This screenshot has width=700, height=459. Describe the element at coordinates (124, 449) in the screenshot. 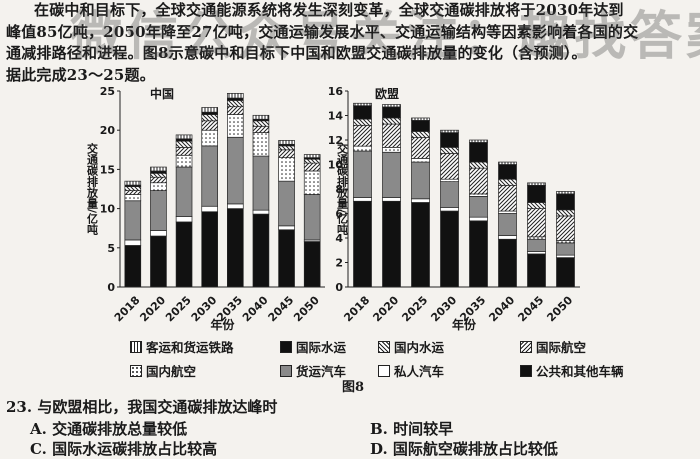

I see `option-c: C. 国际水运碳排放占比较高` at that location.